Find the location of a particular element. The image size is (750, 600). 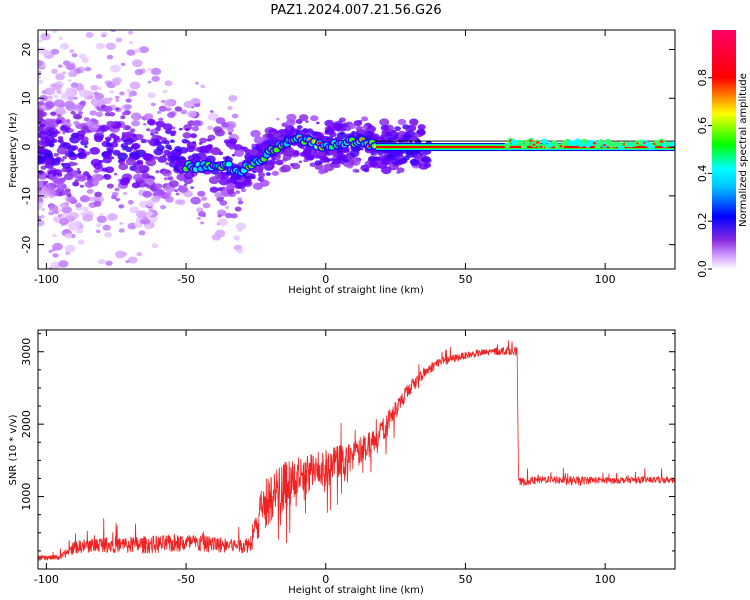

spectrogram-xtick-label: 100 is located at coordinates (605, 279).